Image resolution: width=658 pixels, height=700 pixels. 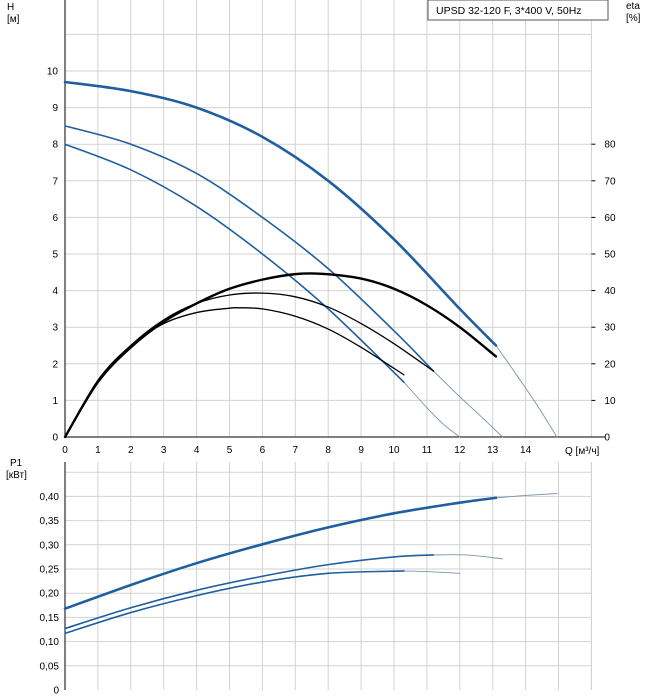 I want to click on power-tick-label: 0,10, so click(x=50, y=642).